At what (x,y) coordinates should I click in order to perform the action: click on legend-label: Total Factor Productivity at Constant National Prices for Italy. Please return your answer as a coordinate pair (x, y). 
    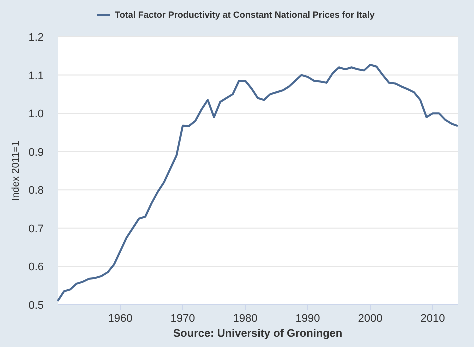
    Looking at the image, I should click on (245, 15).